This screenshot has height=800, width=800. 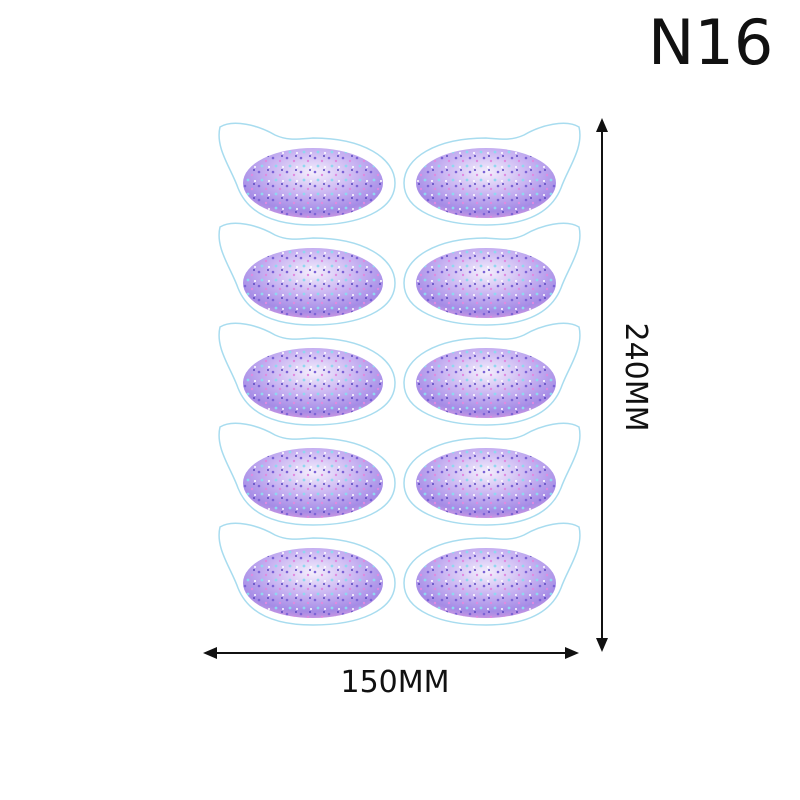 I want to click on product-code: N16, so click(x=711, y=42).